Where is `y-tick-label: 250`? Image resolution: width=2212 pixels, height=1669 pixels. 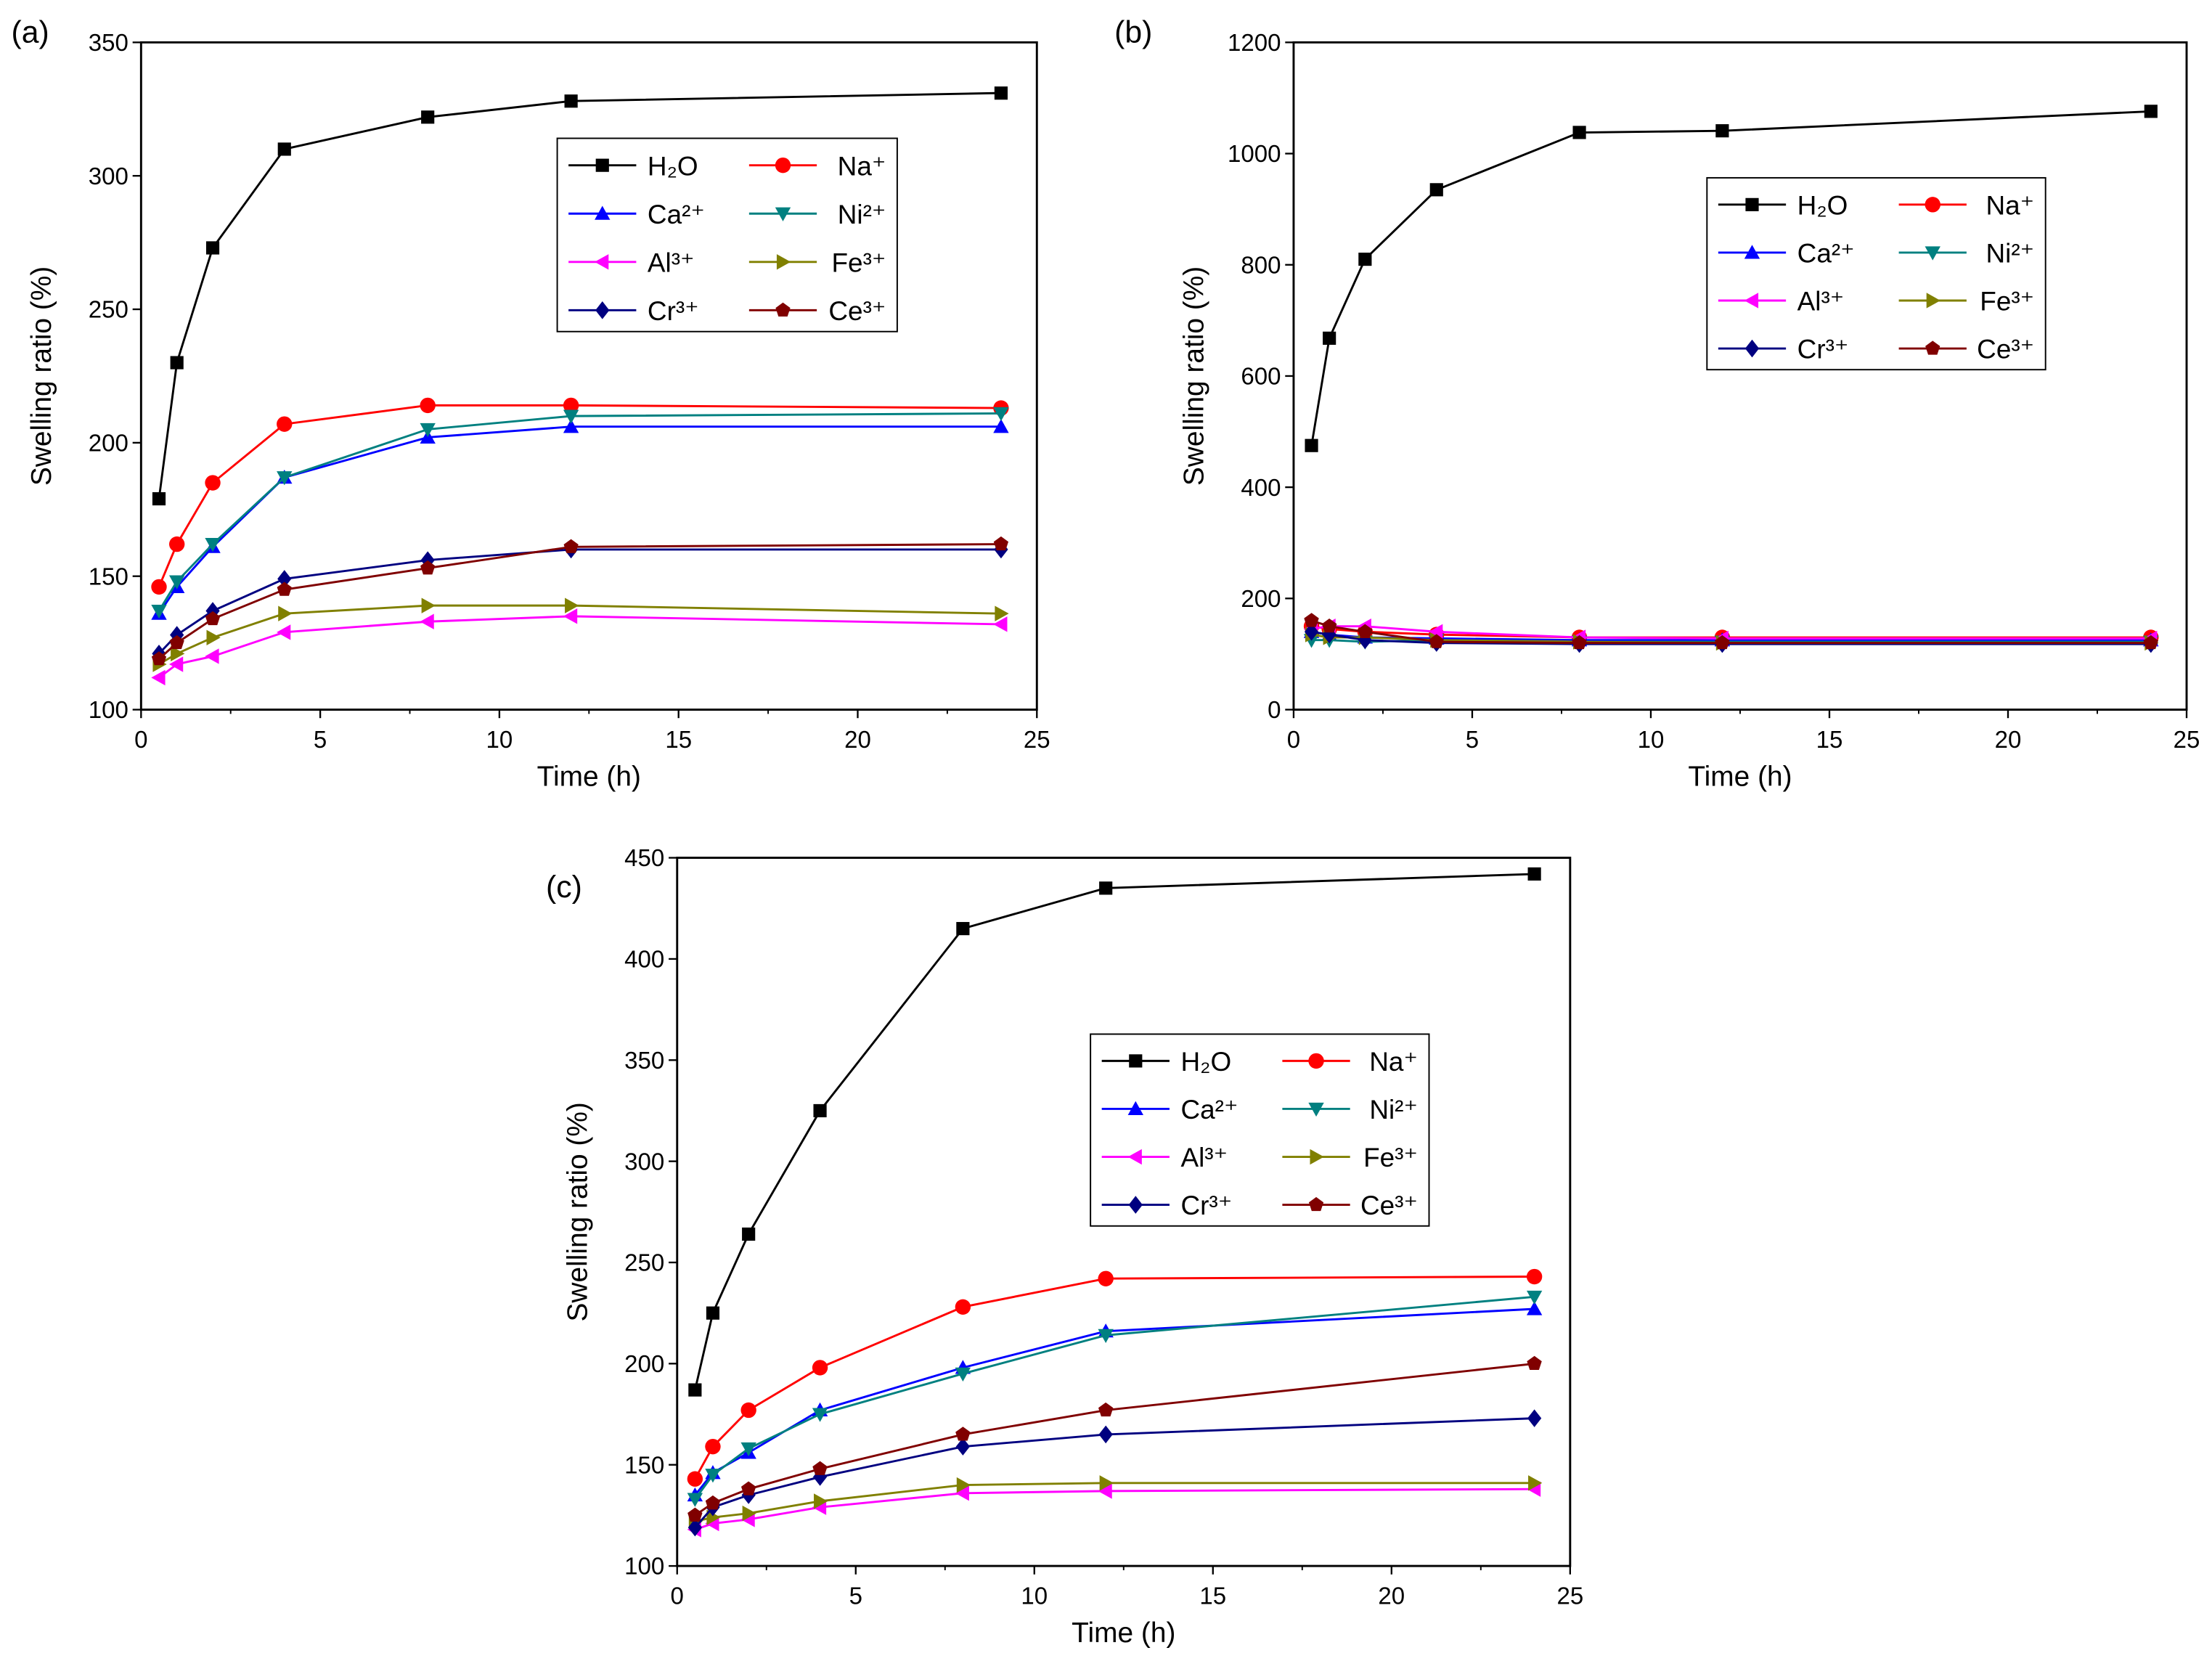
y-tick-label: 250 is located at coordinates (644, 1263).